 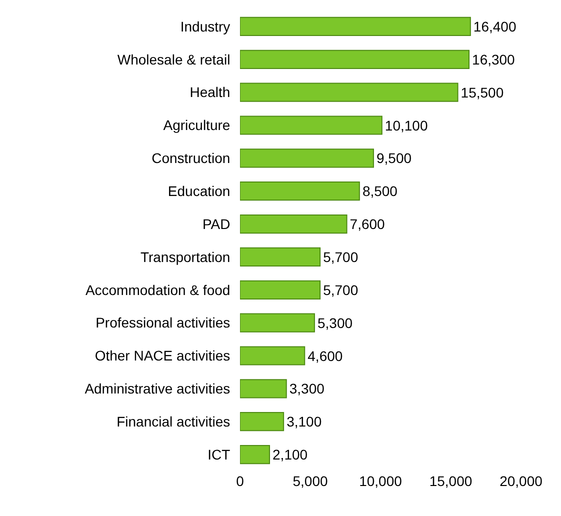 What do you see at coordinates (157, 388) in the screenshot?
I see `y-tick-label: Administrative activities` at bounding box center [157, 388].